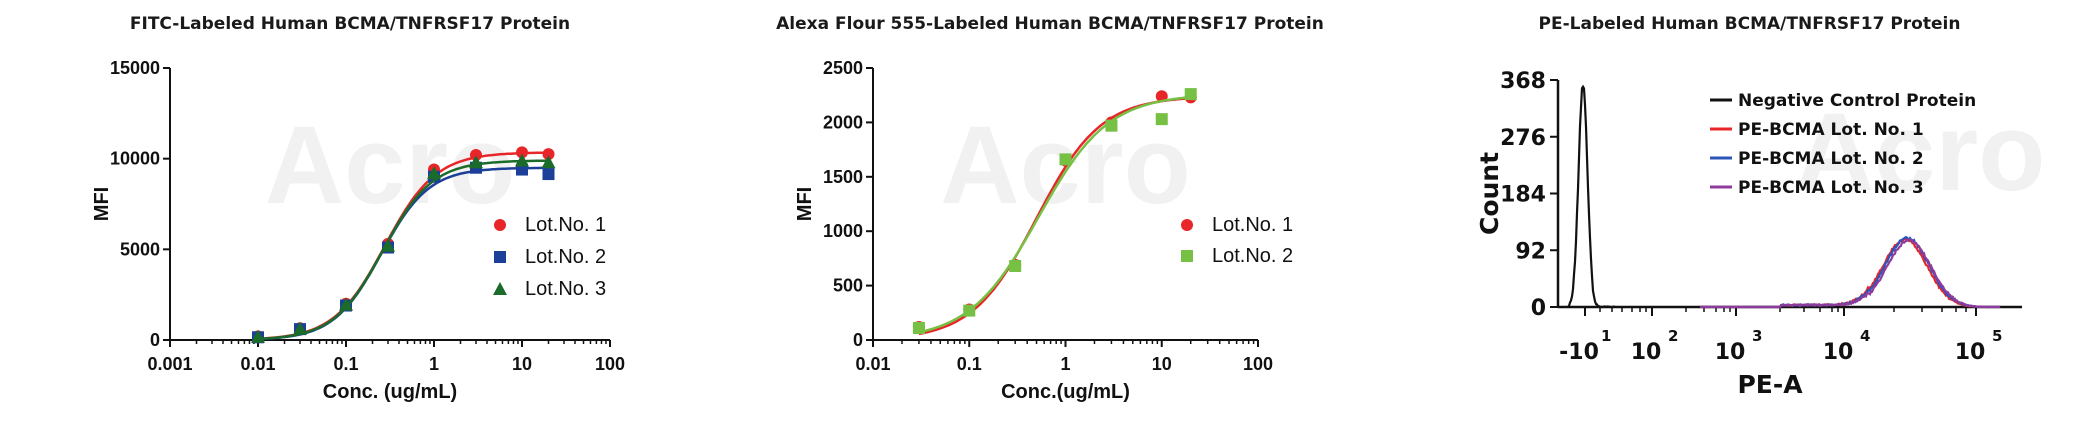 The image size is (2099, 425). Describe the element at coordinates (1770, 384) in the screenshot. I see `x-axis-label: PE-A` at that location.